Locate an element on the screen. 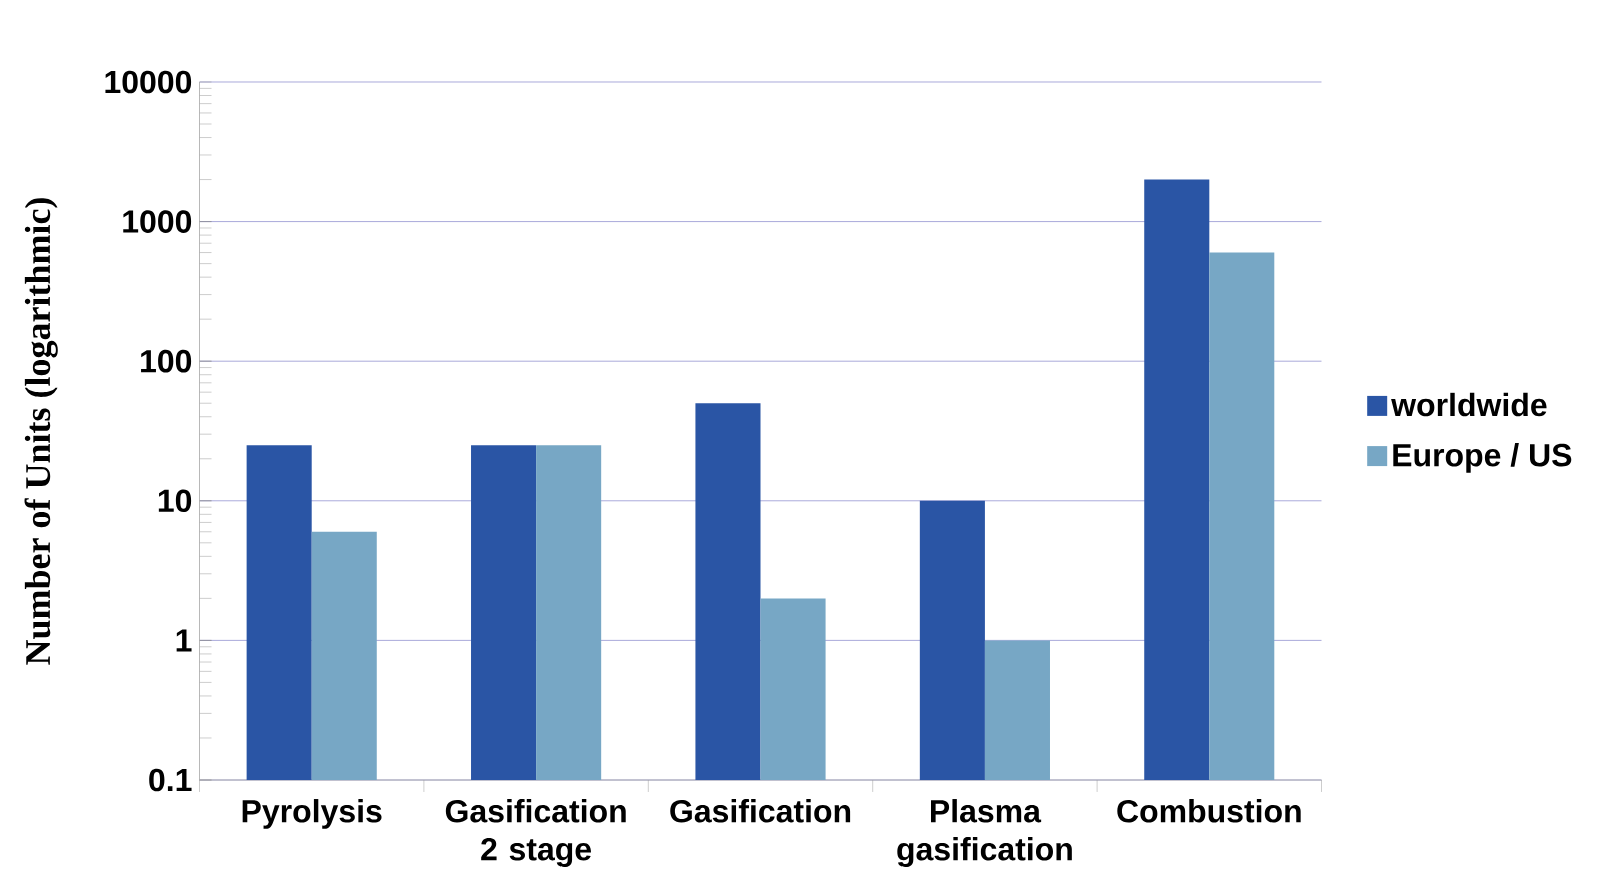 Image resolution: width=1604 pixels, height=893 pixels. x-tick-label: Combustion is located at coordinates (1209, 811).